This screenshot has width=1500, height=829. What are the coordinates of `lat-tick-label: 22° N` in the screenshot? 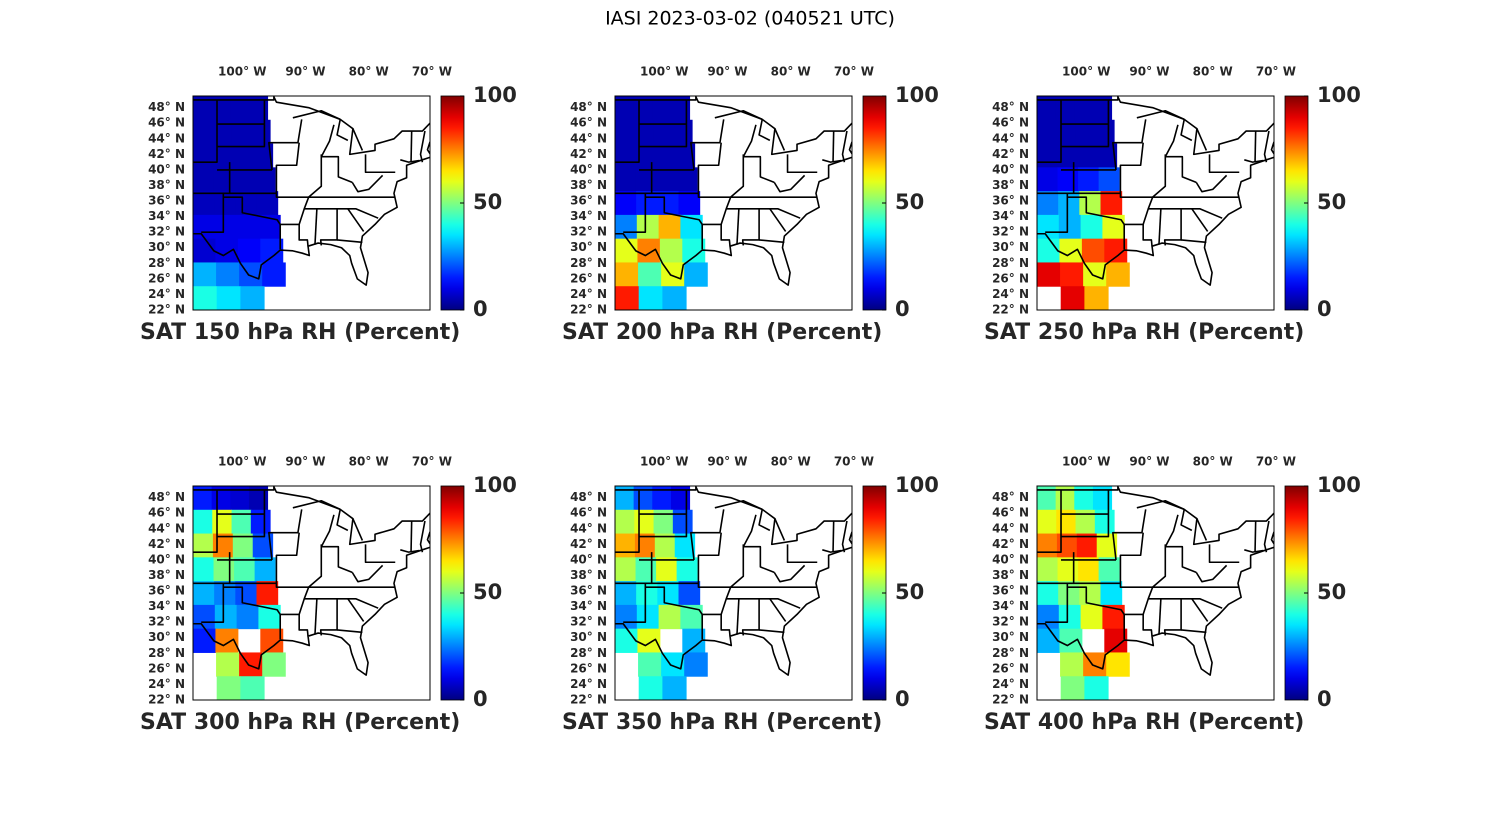 It's located at (1010, 310).